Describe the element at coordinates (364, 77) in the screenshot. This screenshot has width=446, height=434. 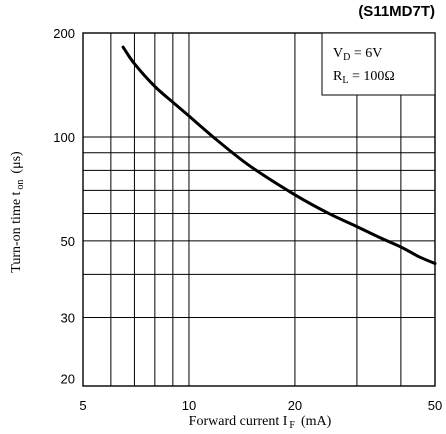
I see `legend-rl: RL = 100Ω` at that location.